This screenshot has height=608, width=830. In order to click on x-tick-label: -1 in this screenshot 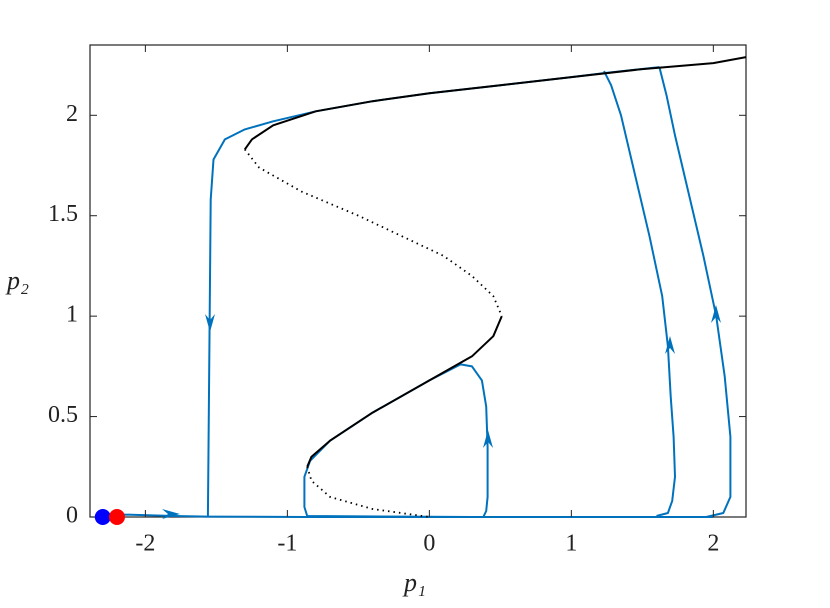, I will do `click(287, 544)`.